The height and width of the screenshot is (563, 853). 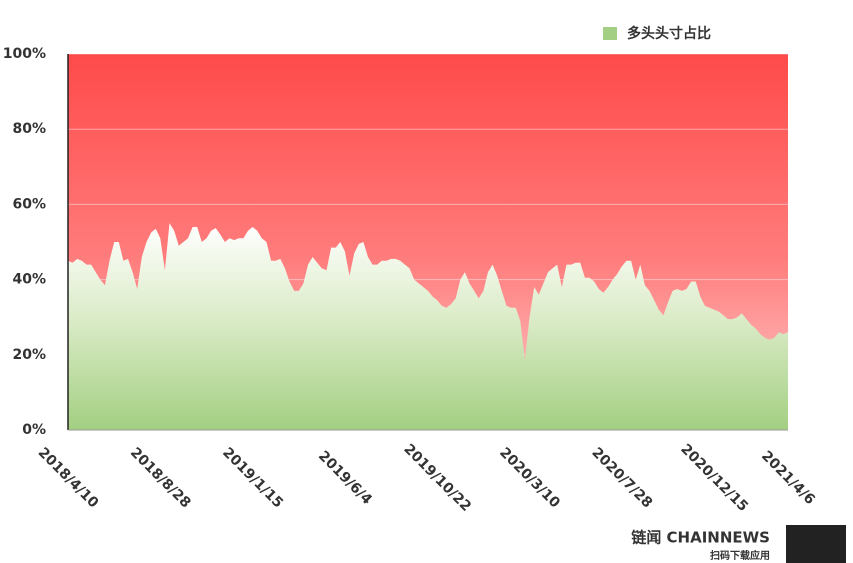 I want to click on x-tick-label: 2019/6/4, so click(x=345, y=478).